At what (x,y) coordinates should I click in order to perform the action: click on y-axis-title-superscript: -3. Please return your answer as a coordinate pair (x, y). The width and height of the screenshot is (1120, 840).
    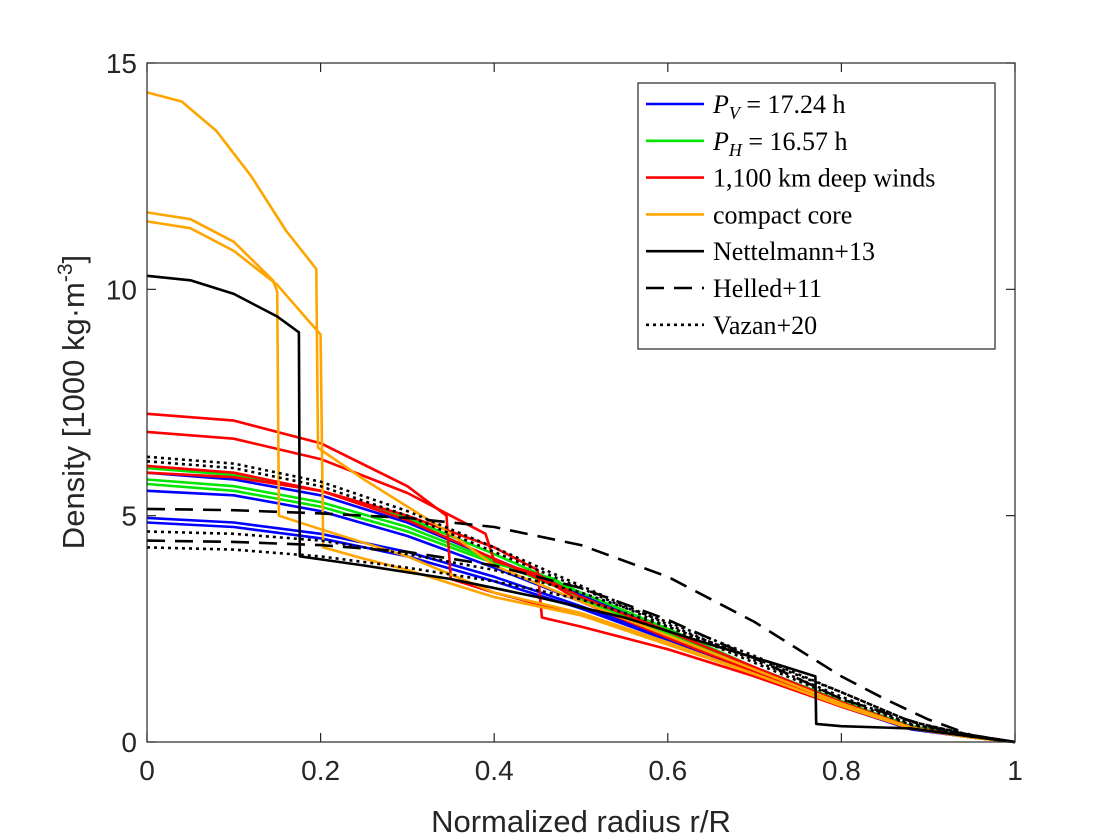
    Looking at the image, I should click on (65, 272).